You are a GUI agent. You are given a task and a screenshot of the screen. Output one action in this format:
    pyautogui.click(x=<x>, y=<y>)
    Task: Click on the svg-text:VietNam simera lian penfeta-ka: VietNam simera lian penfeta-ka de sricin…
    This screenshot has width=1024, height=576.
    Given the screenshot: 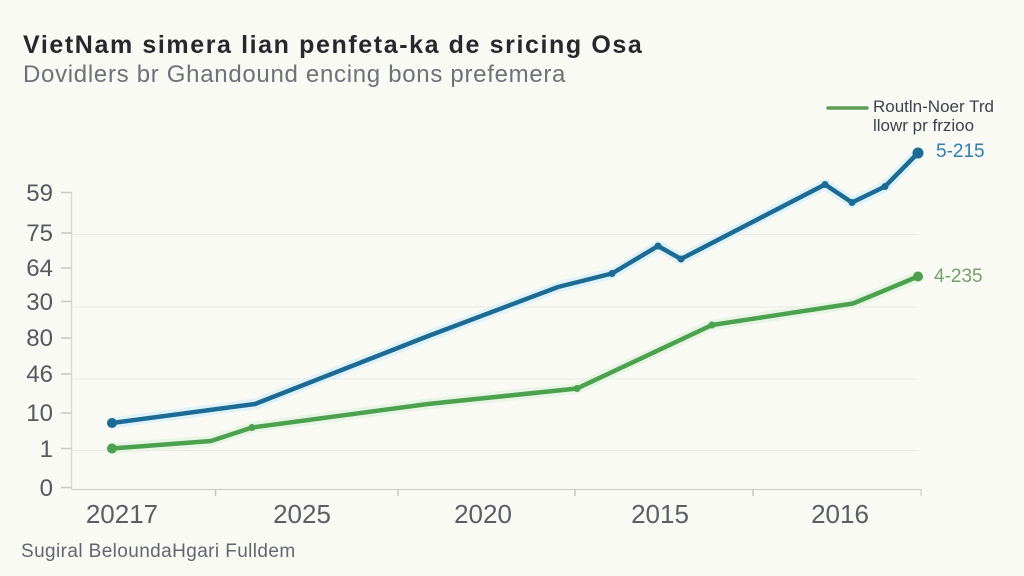 What is the action you would take?
    pyautogui.click(x=333, y=45)
    